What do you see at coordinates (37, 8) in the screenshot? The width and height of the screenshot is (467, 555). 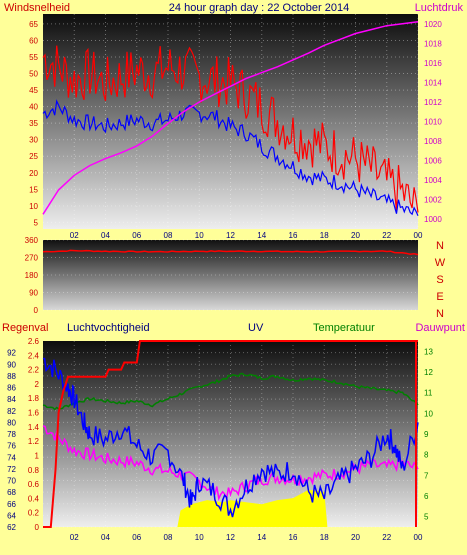 I see `wind-speed-label: Windsnelheid` at bounding box center [37, 8].